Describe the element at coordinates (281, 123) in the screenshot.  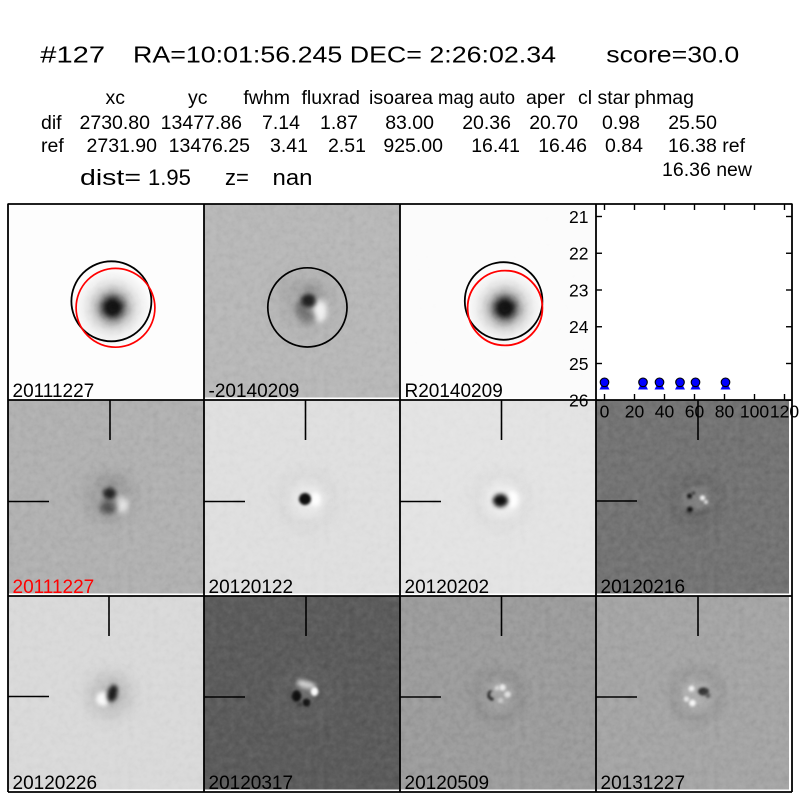
I see `svg-text: 7.14` at that location.